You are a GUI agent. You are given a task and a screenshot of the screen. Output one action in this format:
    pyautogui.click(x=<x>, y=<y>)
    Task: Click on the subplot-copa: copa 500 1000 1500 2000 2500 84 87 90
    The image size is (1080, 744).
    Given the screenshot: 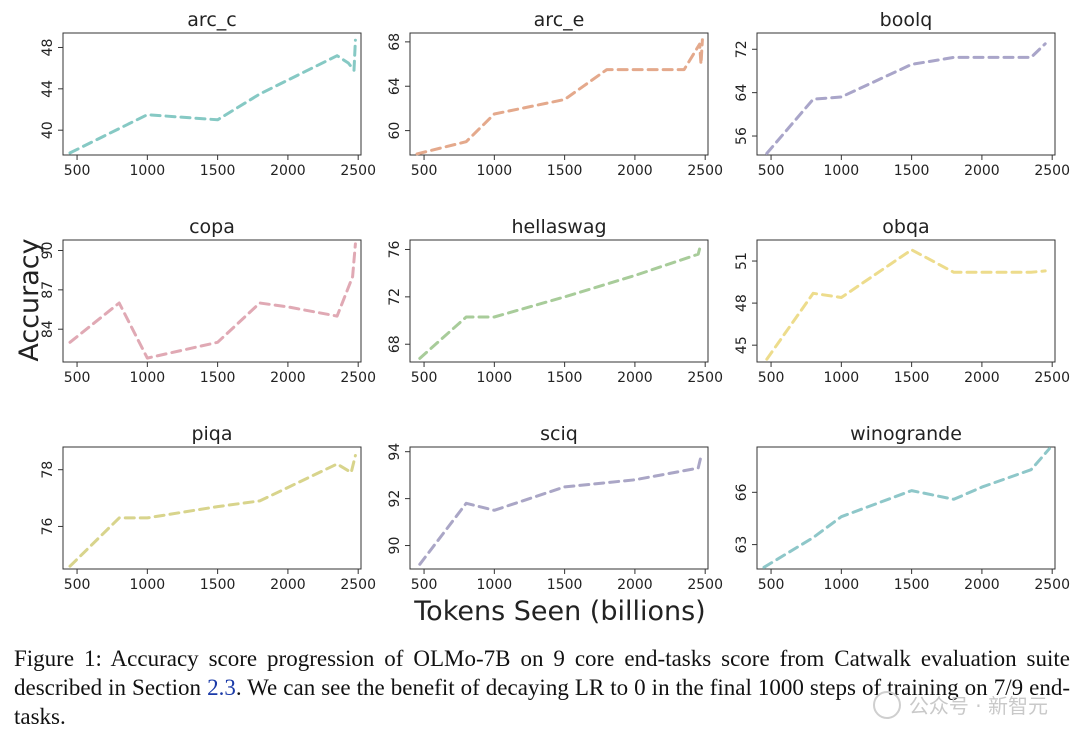 What is the action you would take?
    pyautogui.click(x=208, y=301)
    